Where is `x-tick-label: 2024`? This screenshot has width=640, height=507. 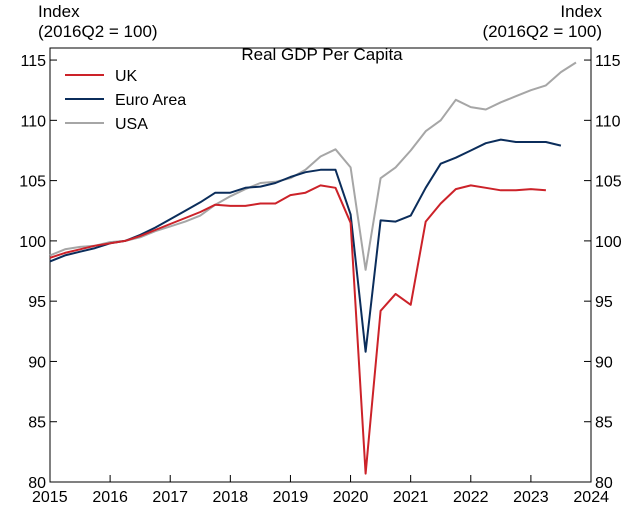
x-tick-label: 2024 is located at coordinates (591, 497).